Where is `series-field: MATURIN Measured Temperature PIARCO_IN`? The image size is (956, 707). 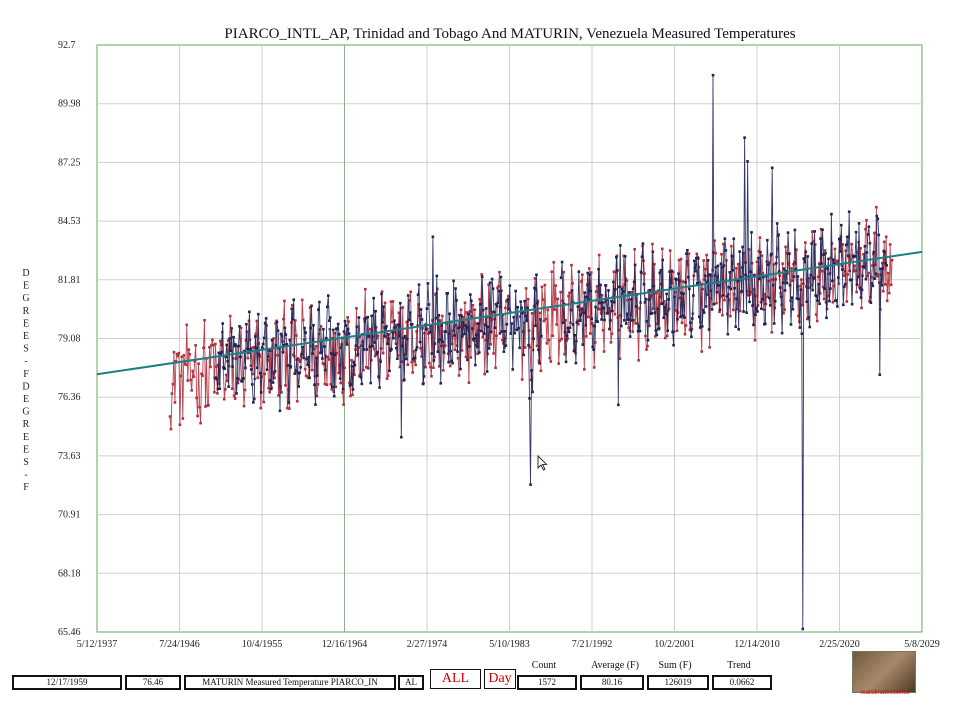 series-field: MATURIN Measured Temperature PIARCO_IN is located at coordinates (290, 682).